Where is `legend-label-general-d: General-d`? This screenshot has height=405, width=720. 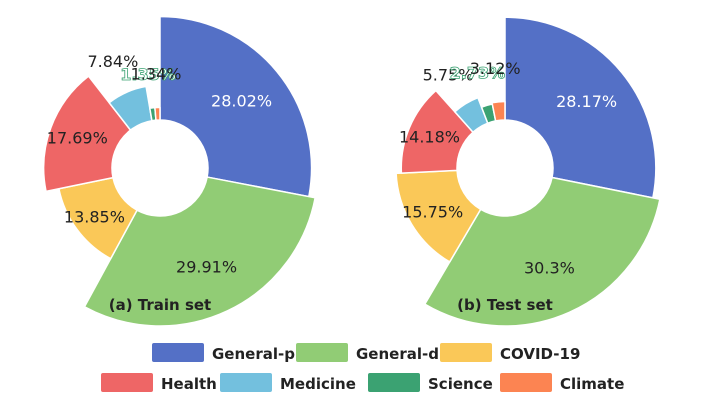 legend-label-general-d: General-d is located at coordinates (397, 354).